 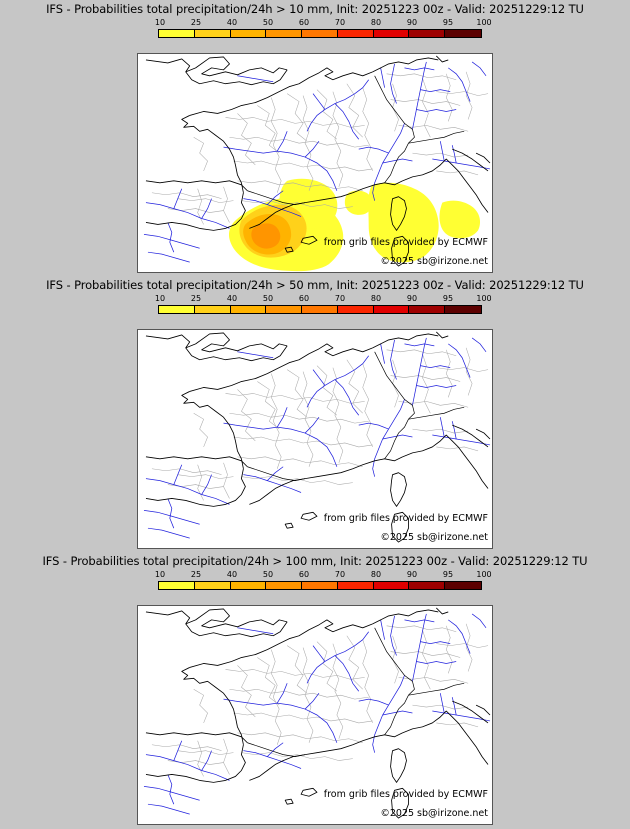 I want to click on colorbar-tick-label: 50, so click(x=268, y=22).